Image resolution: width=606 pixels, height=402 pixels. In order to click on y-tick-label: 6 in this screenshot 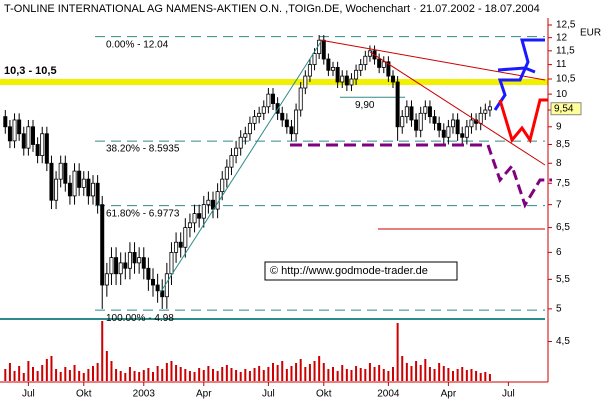, I will do `click(559, 252)`.